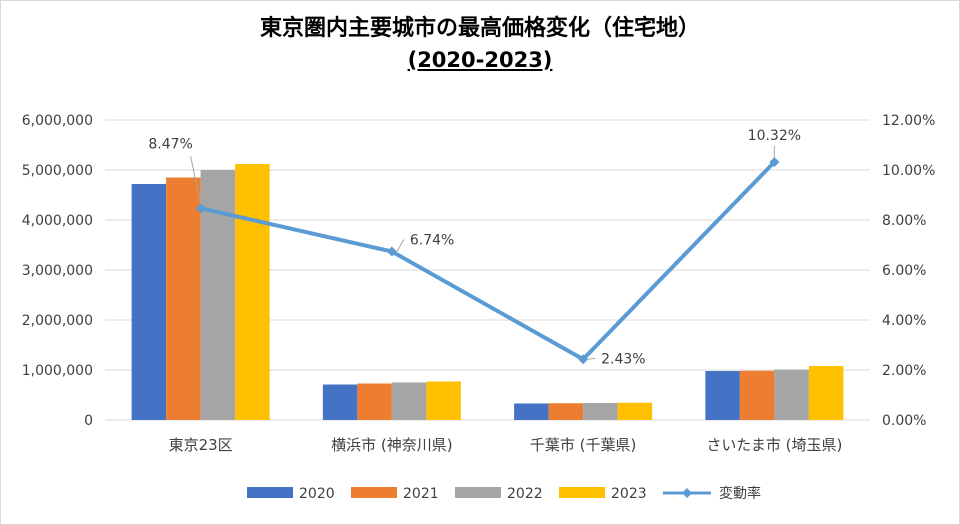  I want to click on x-category-label: さいたま市 (埼玉県), so click(774, 445).